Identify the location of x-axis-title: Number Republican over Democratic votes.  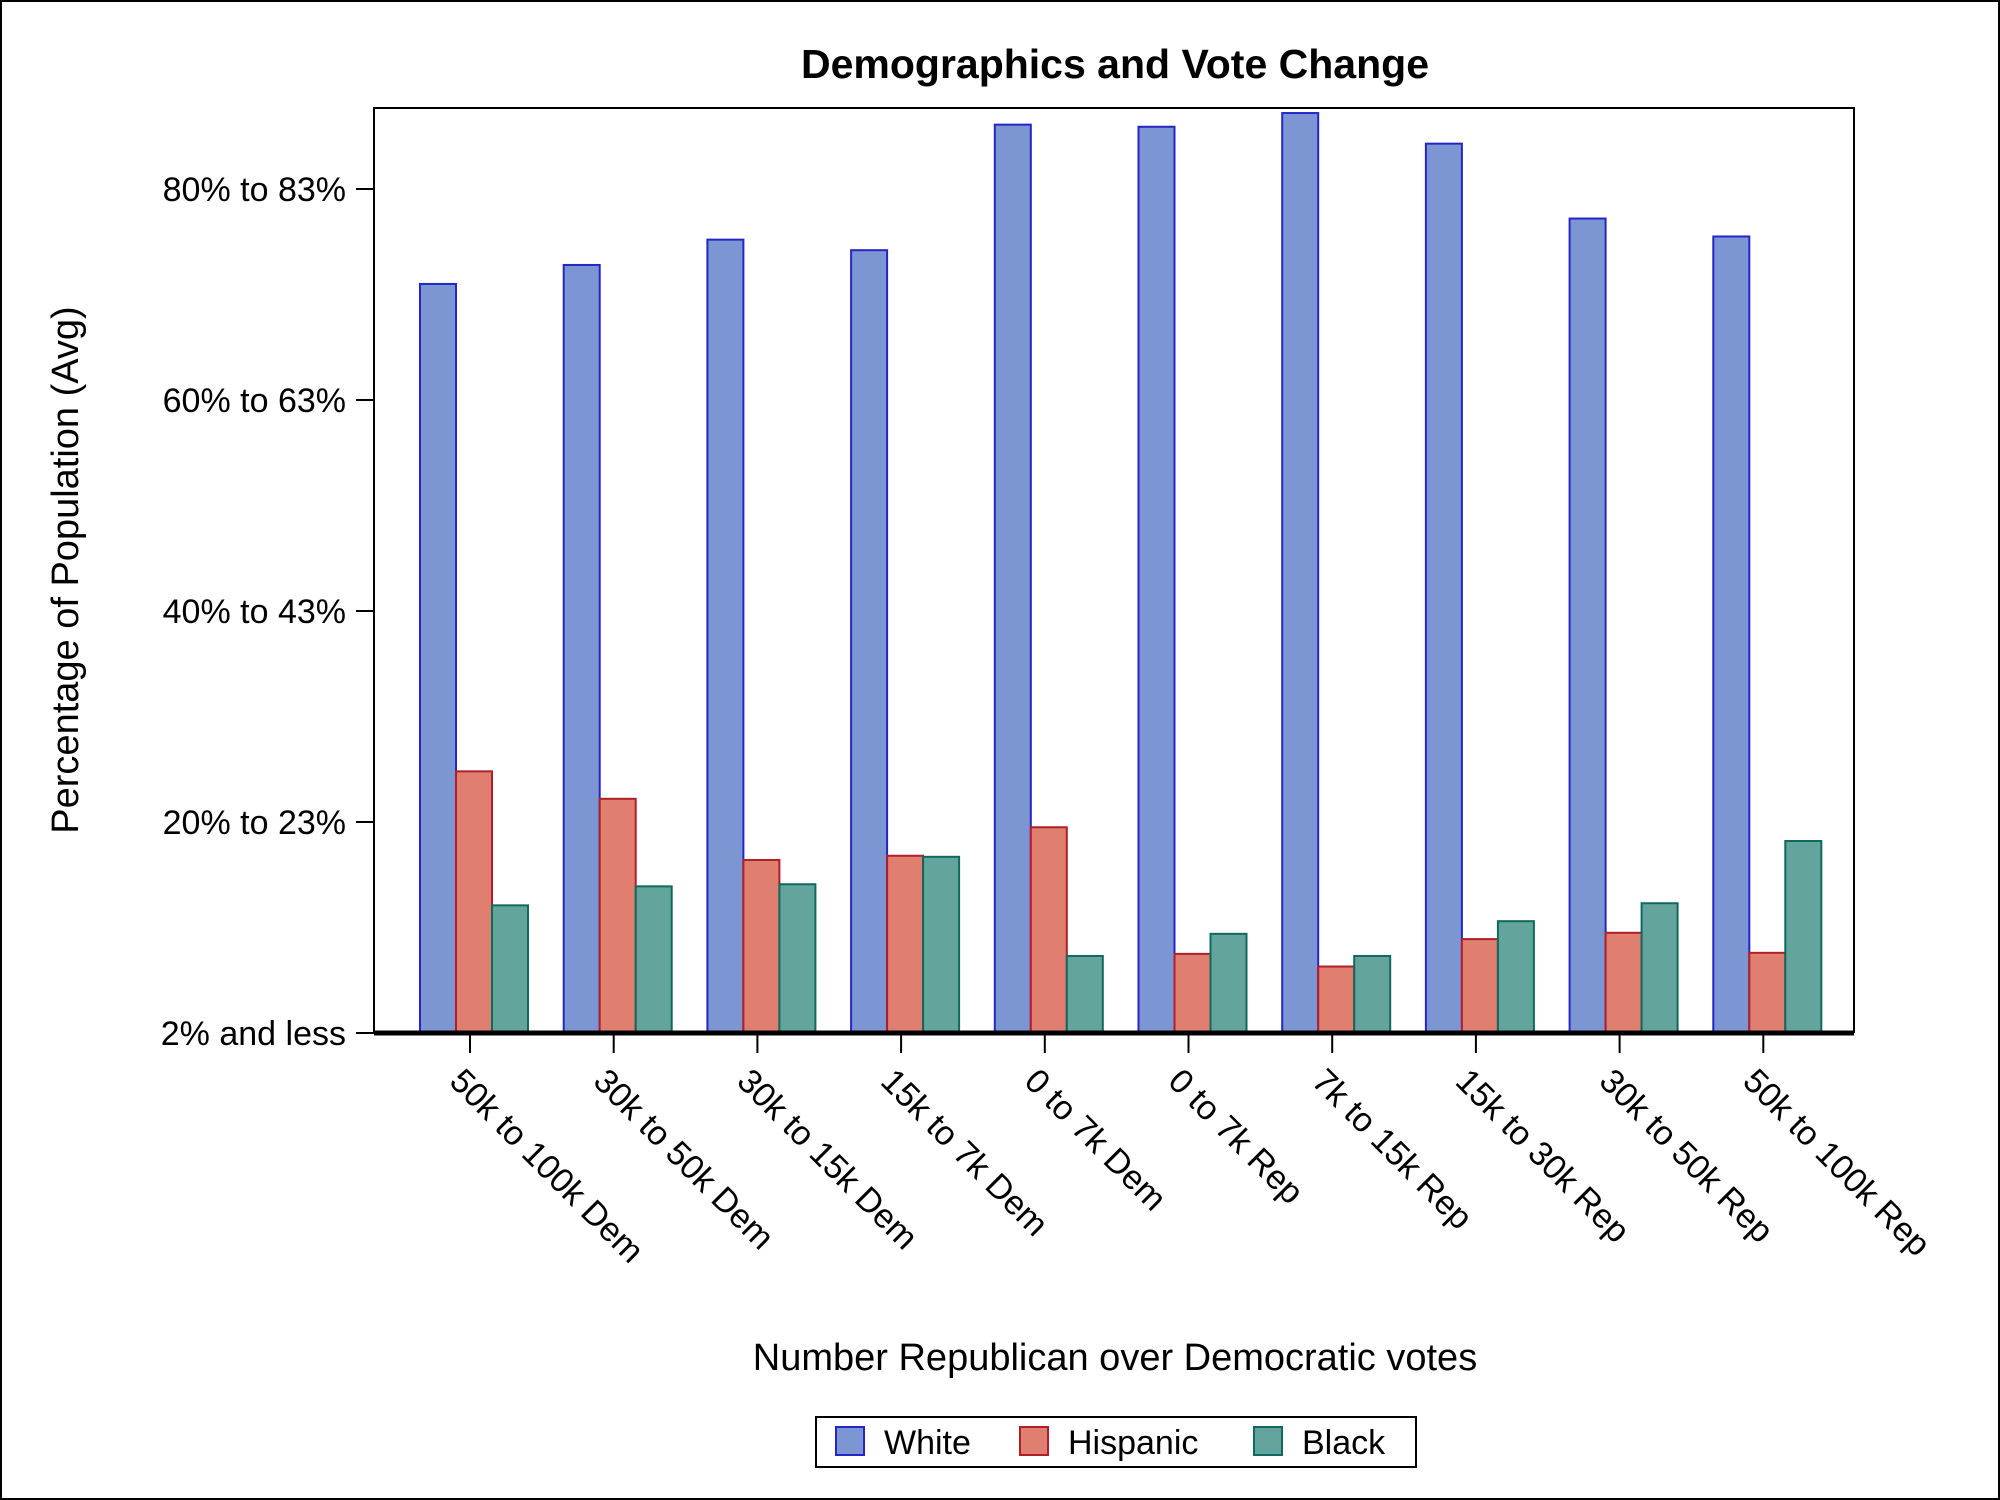
(1115, 1358).